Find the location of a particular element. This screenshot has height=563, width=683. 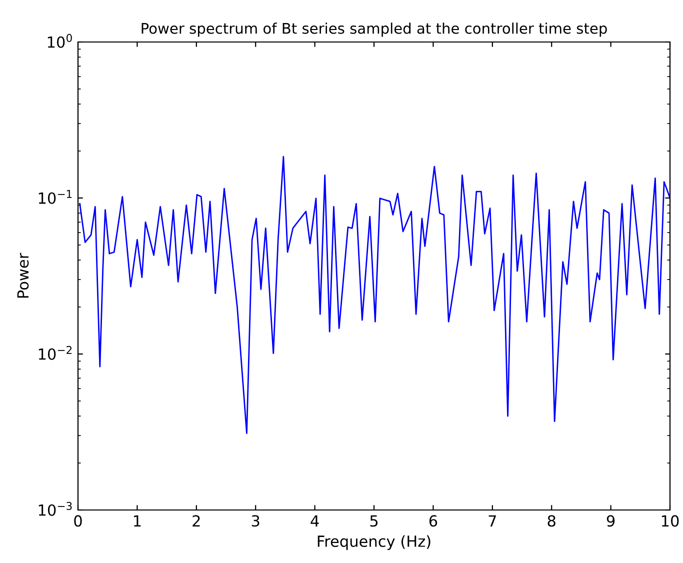

x-tick-label: 1 is located at coordinates (137, 520).